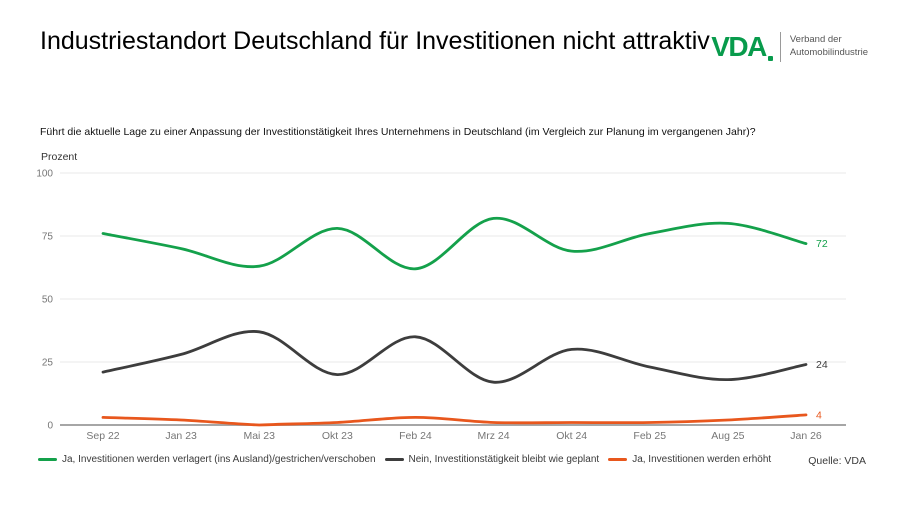 The height and width of the screenshot is (507, 900). Describe the element at coordinates (837, 461) in the screenshot. I see `source-note: Quelle: VDA` at that location.